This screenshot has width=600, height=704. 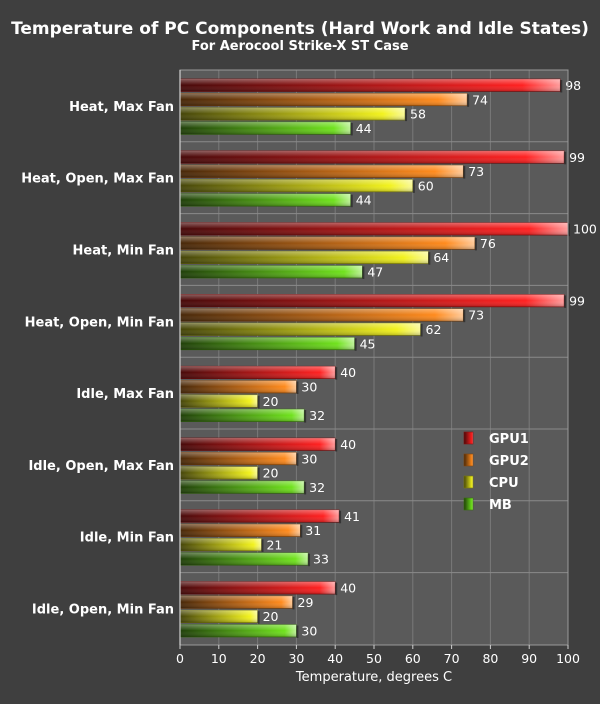 What do you see at coordinates (496, 472) in the screenshot?
I see `legend: GPU1 GPU2 CPU MB` at bounding box center [496, 472].